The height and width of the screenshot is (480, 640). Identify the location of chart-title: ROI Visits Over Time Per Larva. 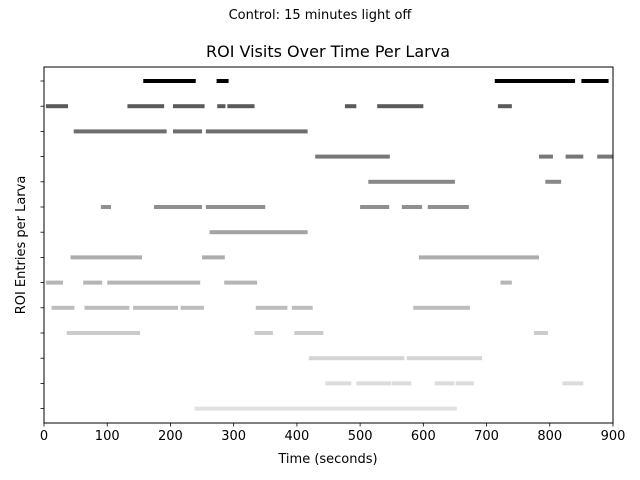
(328, 51).